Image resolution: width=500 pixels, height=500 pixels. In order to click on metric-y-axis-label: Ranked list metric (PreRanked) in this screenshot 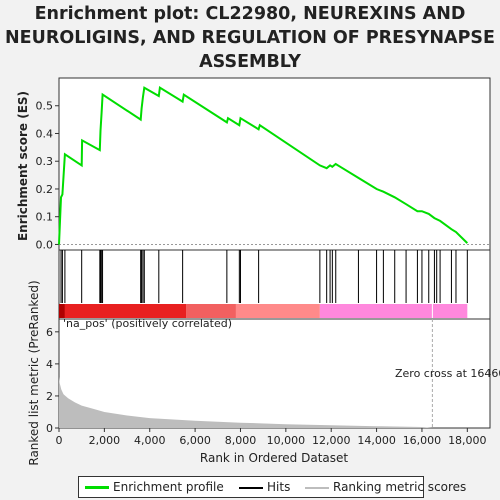, I will do `click(34, 372)`.